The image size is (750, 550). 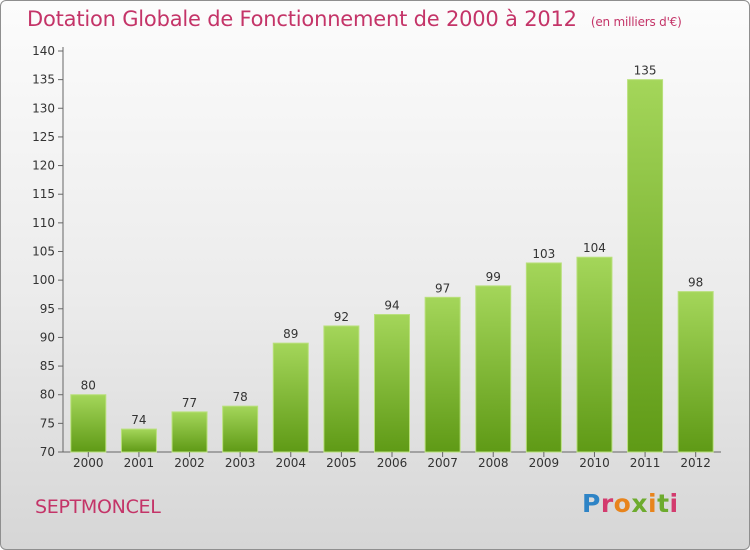 I want to click on x-tick-label: 2001, so click(x=139, y=463).